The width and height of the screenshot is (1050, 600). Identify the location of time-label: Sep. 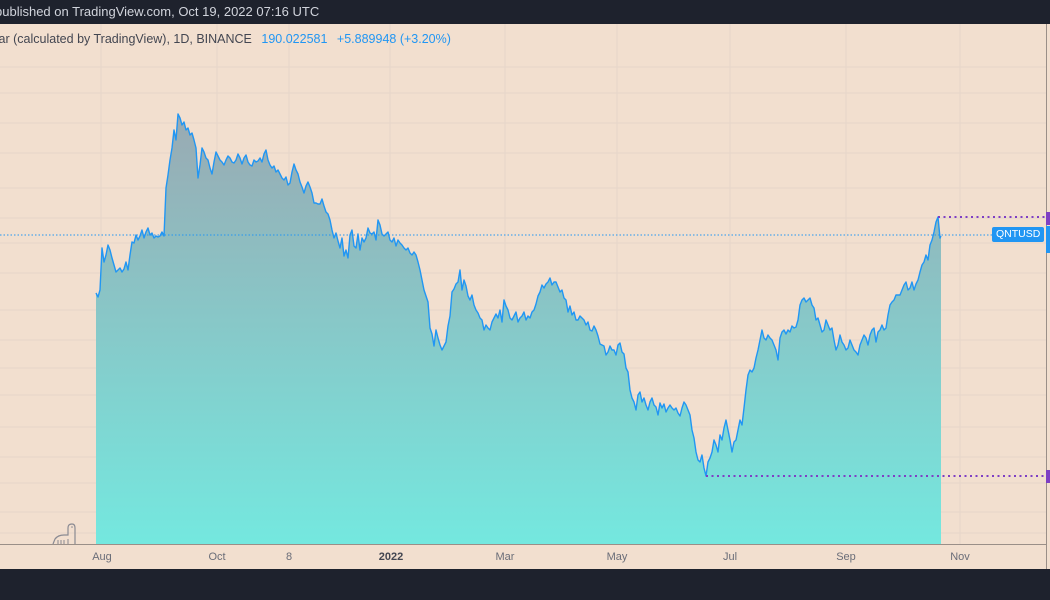
(846, 557).